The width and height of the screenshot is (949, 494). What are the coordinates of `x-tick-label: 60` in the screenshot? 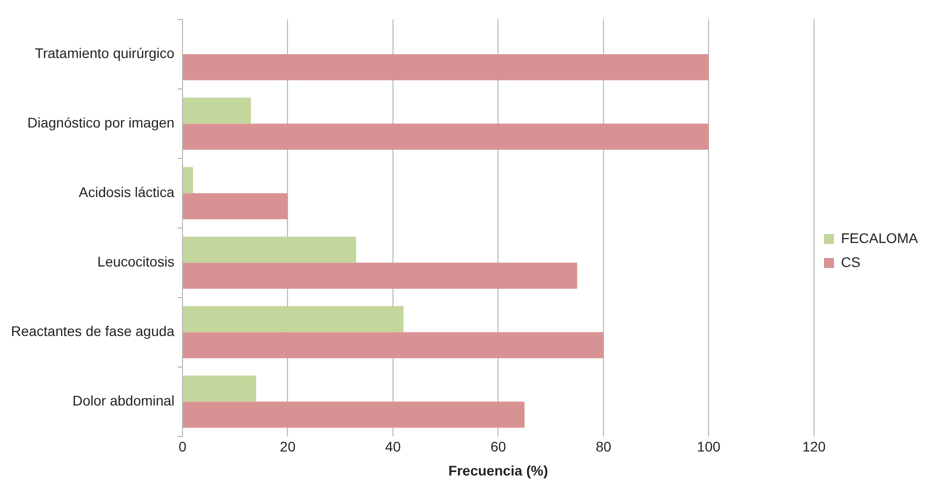 It's located at (498, 446).